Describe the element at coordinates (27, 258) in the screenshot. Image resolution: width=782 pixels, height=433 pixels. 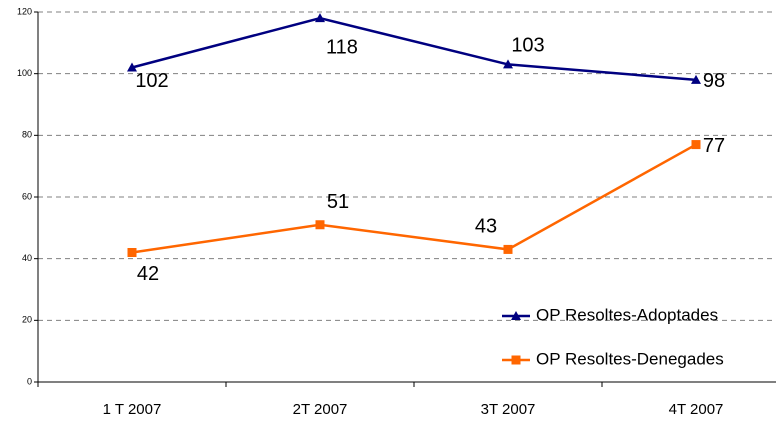
I see `y-tick-label: 40` at that location.